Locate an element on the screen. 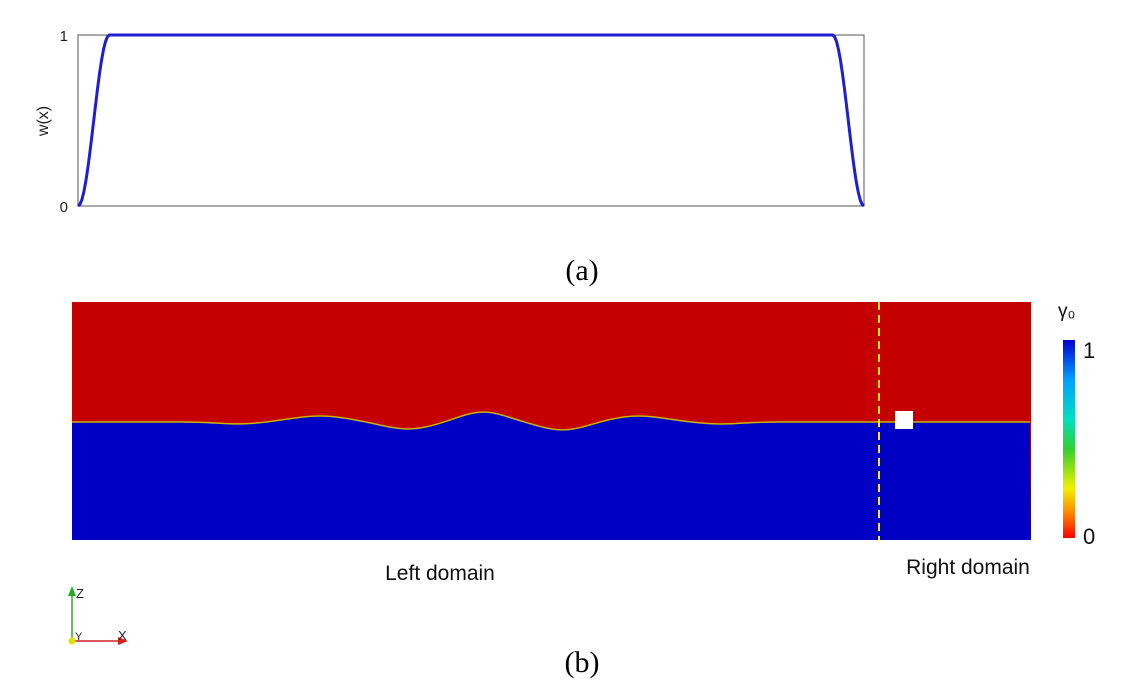 The image size is (1131, 695). probe-marker is located at coordinates (904, 420).